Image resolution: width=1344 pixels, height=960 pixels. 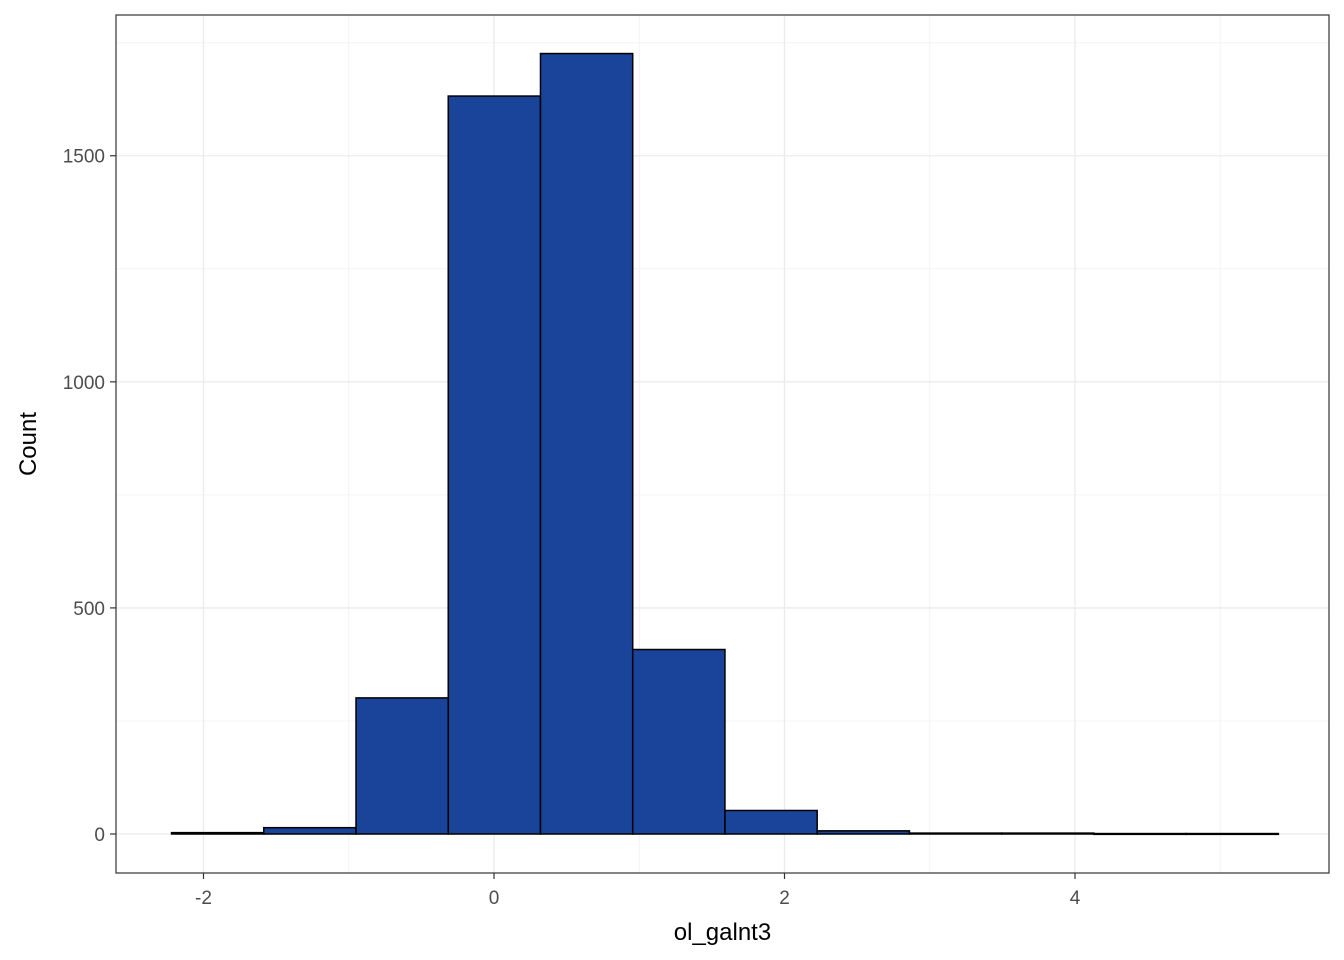 What do you see at coordinates (89, 609) in the screenshot?
I see `y-tick-label: 500` at bounding box center [89, 609].